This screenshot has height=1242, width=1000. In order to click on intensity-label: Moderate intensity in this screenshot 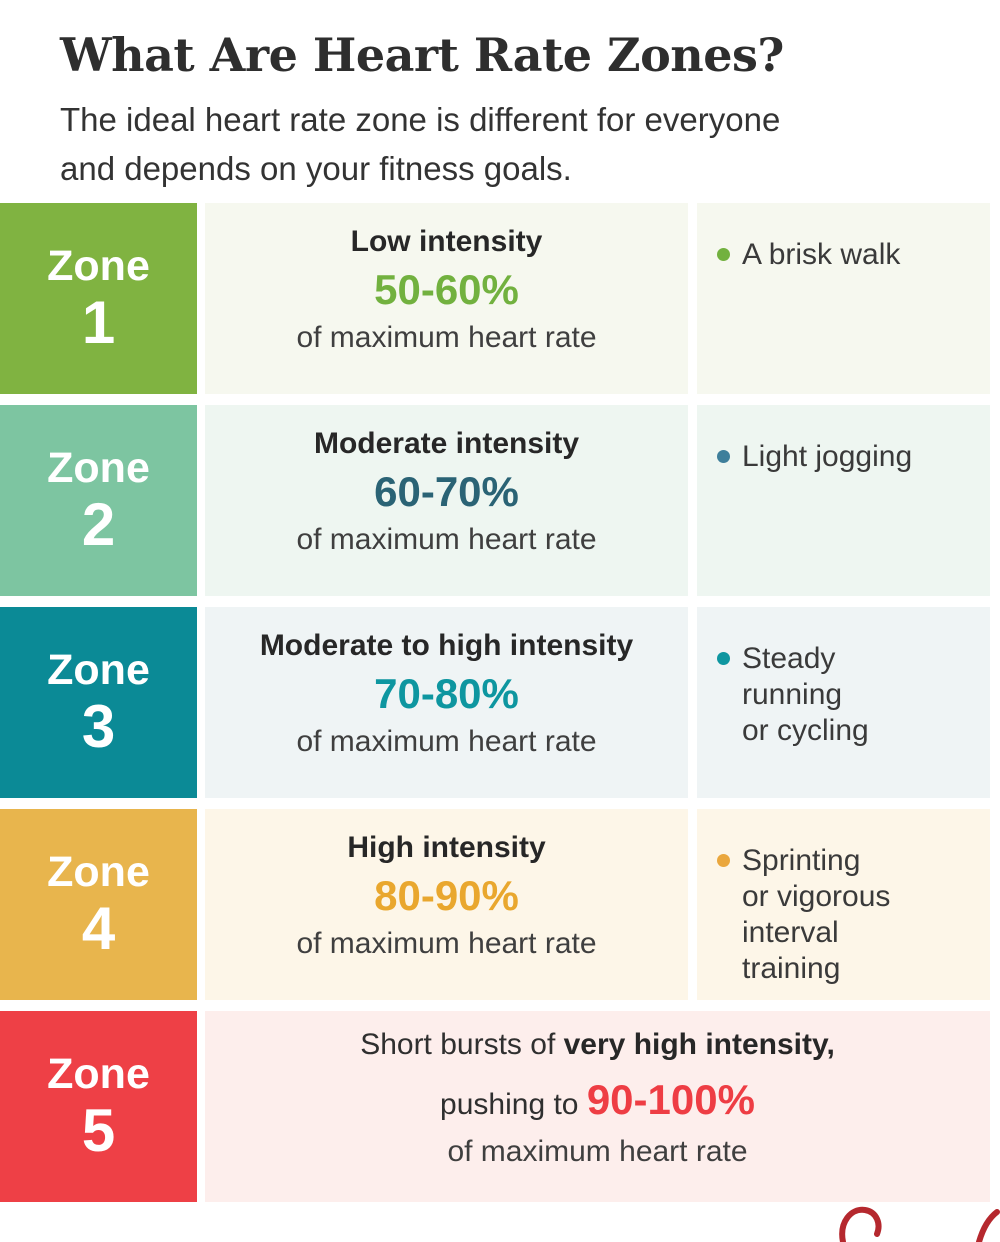, I will do `click(446, 444)`.